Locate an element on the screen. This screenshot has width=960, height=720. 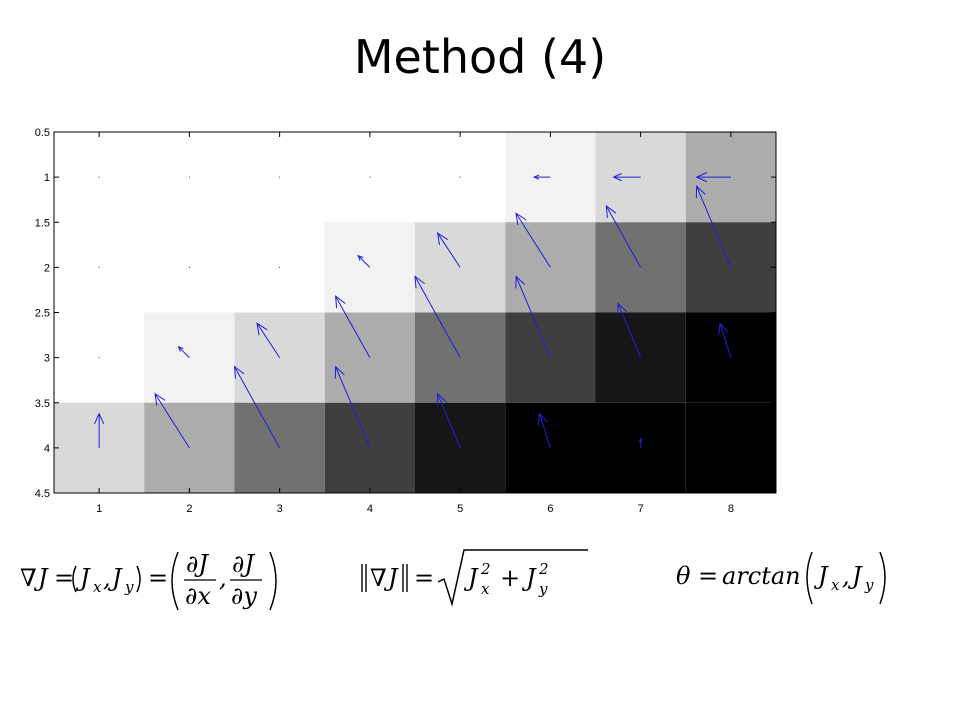
y-tick-label: 4 is located at coordinates (47, 449).